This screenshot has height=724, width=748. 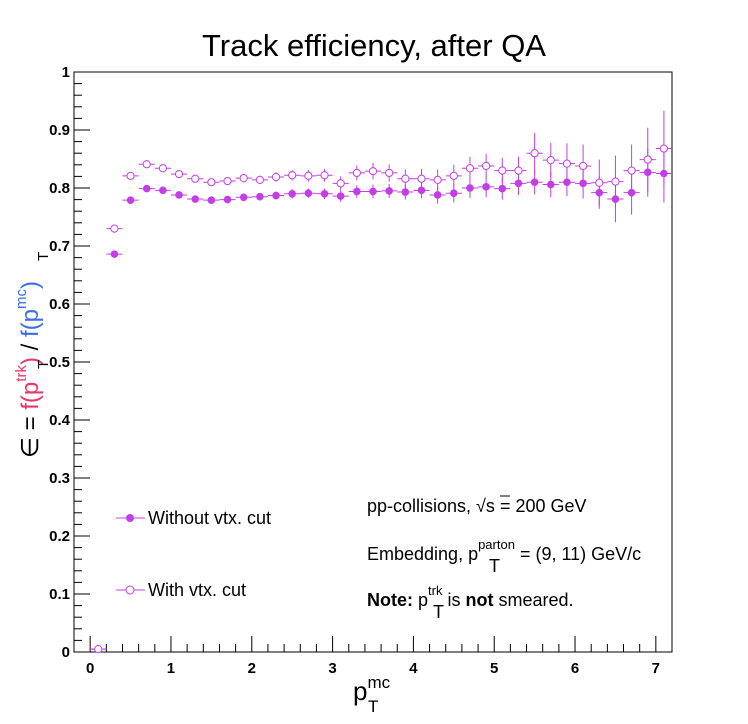 I want to click on annotation-embedding: Embedding, pparton = (9, 11) GeV/c, so click(x=504, y=550).